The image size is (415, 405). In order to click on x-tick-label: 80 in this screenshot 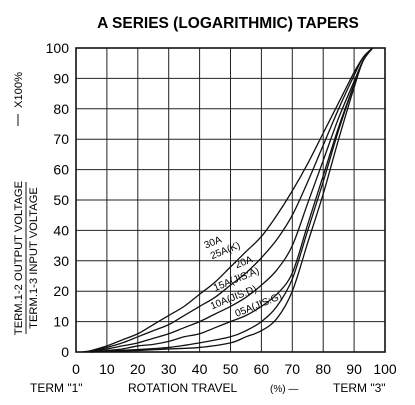, I will do `click(323, 369)`.